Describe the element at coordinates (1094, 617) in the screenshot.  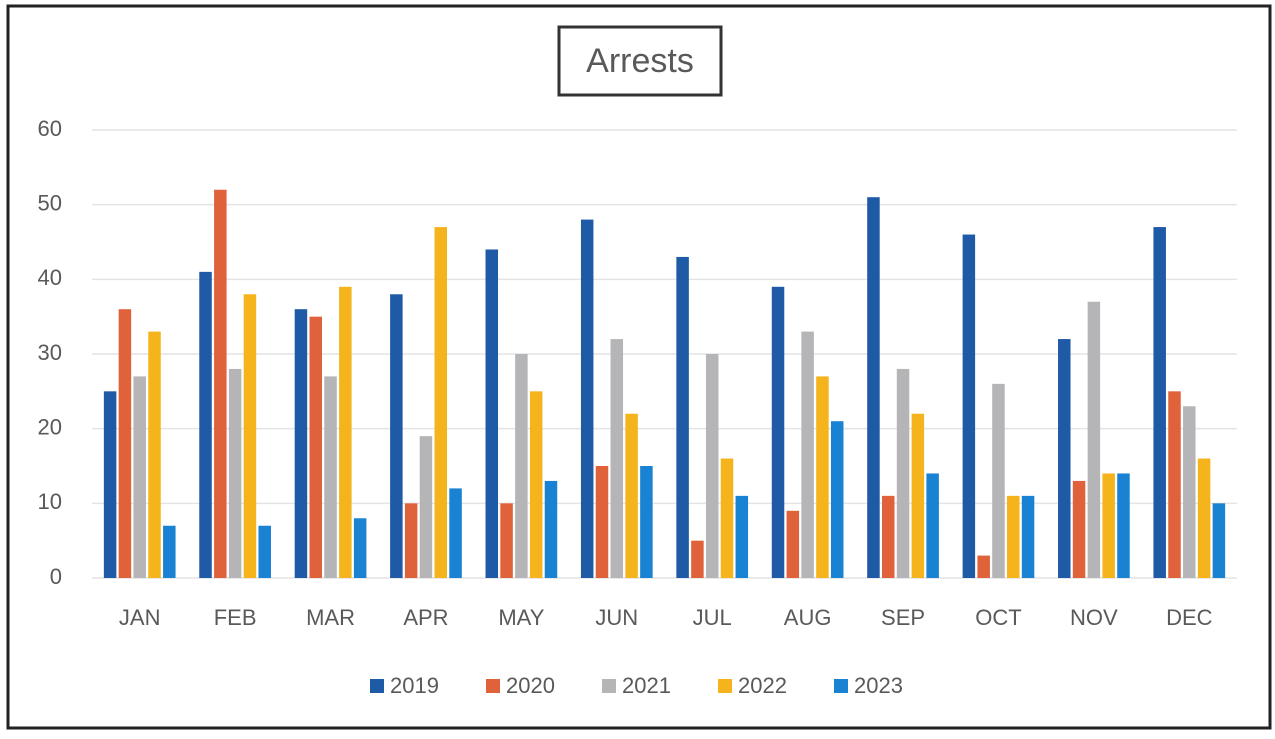
I see `x-tick-label: NOV` at that location.